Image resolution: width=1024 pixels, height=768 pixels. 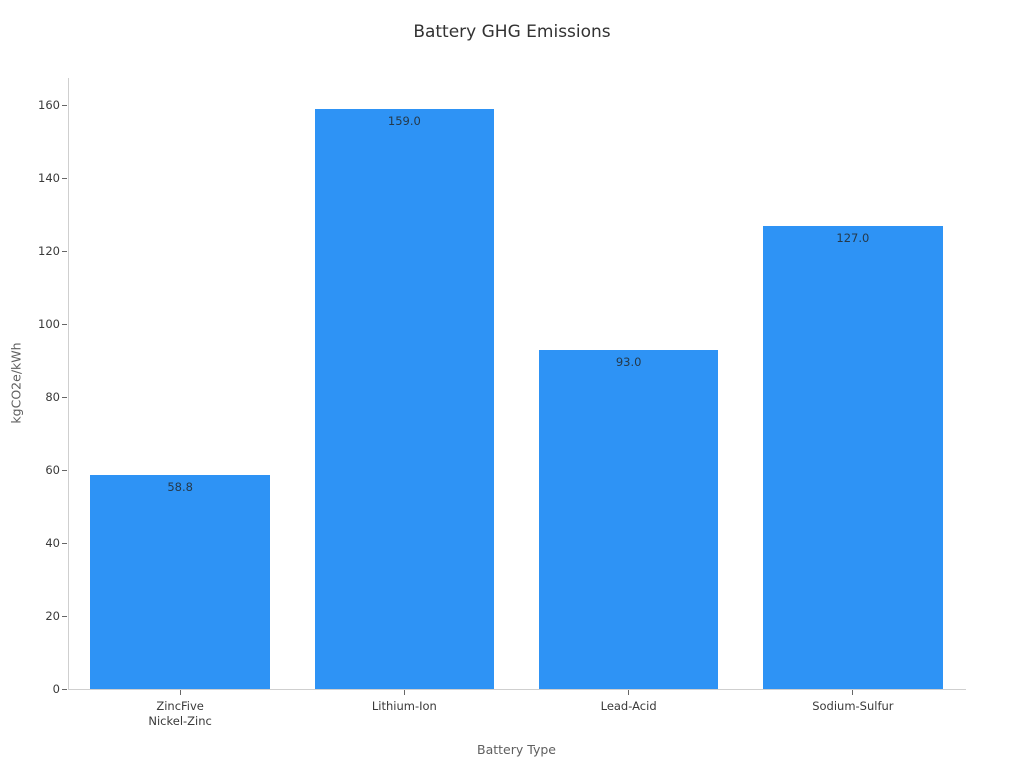 What do you see at coordinates (49, 324) in the screenshot?
I see `y-tick-label: 100` at bounding box center [49, 324].